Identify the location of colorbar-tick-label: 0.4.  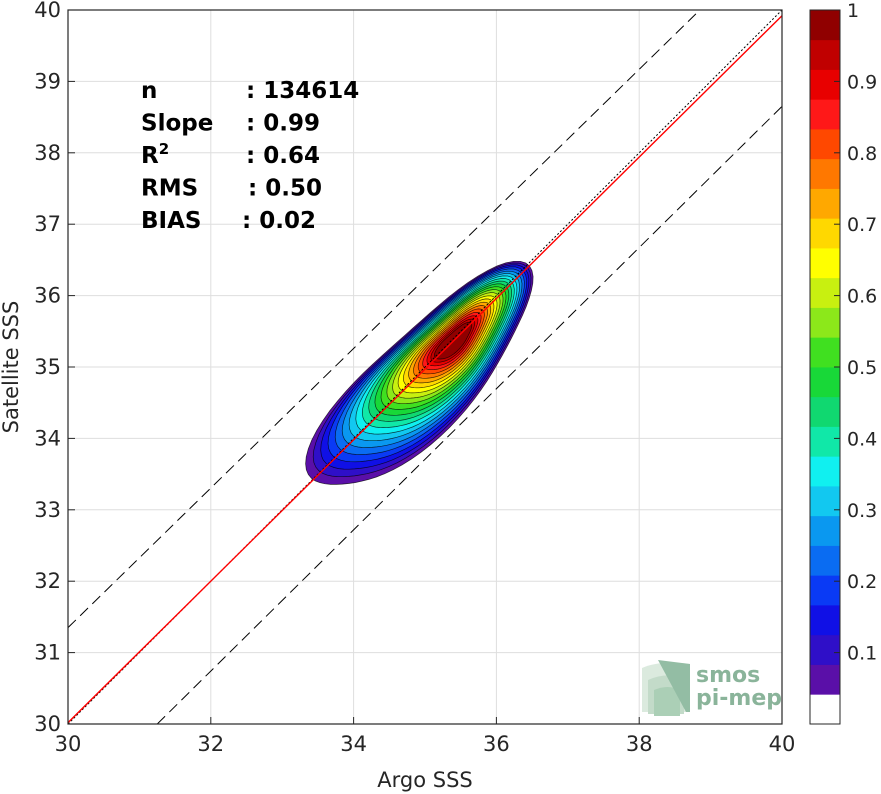
(862, 439).